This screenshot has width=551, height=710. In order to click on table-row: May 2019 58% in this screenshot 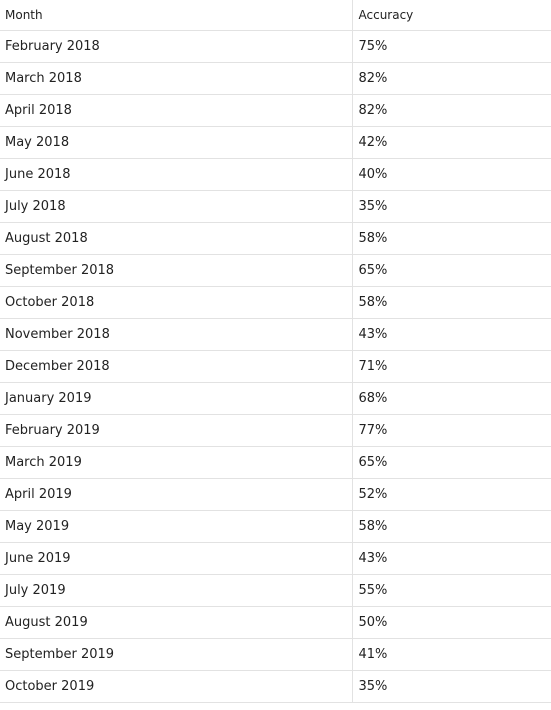, I will do `click(275, 526)`.